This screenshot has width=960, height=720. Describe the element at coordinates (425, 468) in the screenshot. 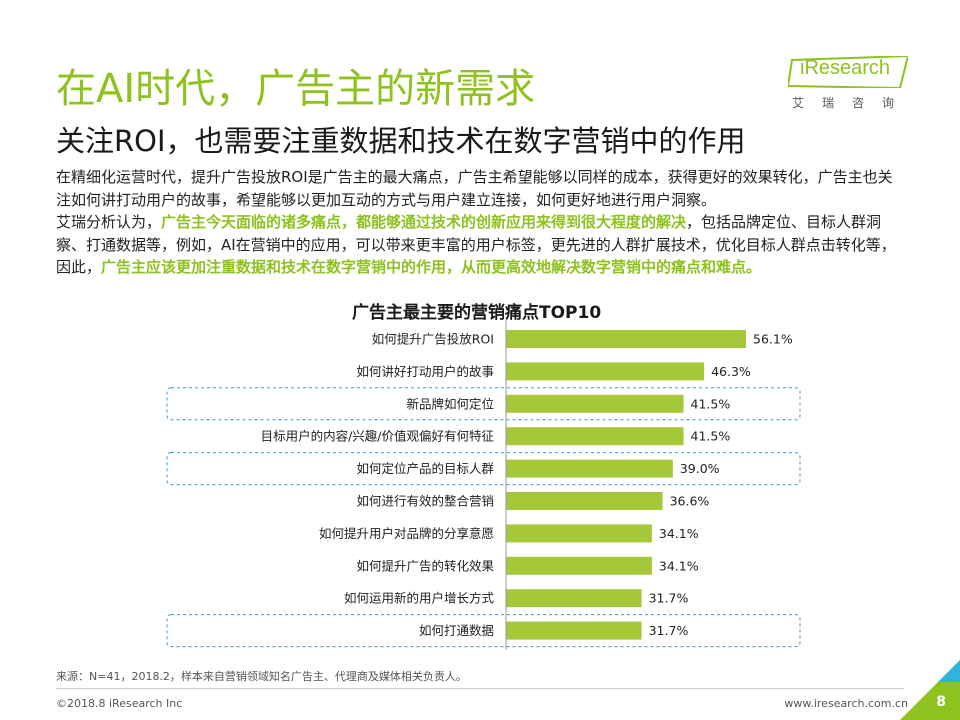

I see `category-label-5: 如何定位产品的目标人群` at that location.